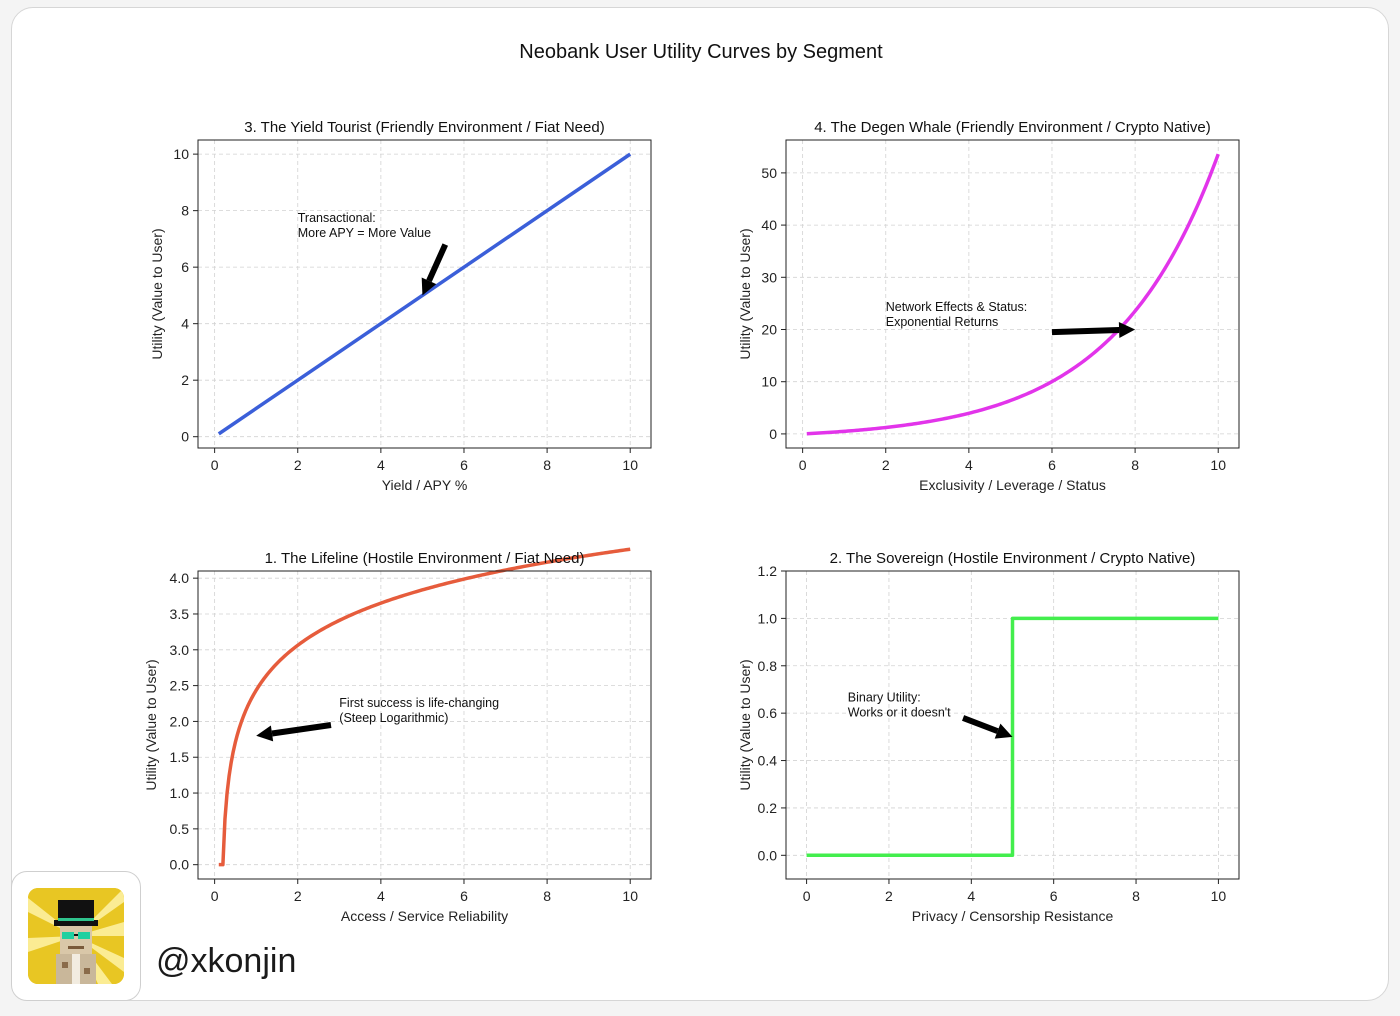 The width and height of the screenshot is (1400, 1016). Describe the element at coordinates (180, 578) in the screenshot. I see `y-tick-label: 4.0` at that location.